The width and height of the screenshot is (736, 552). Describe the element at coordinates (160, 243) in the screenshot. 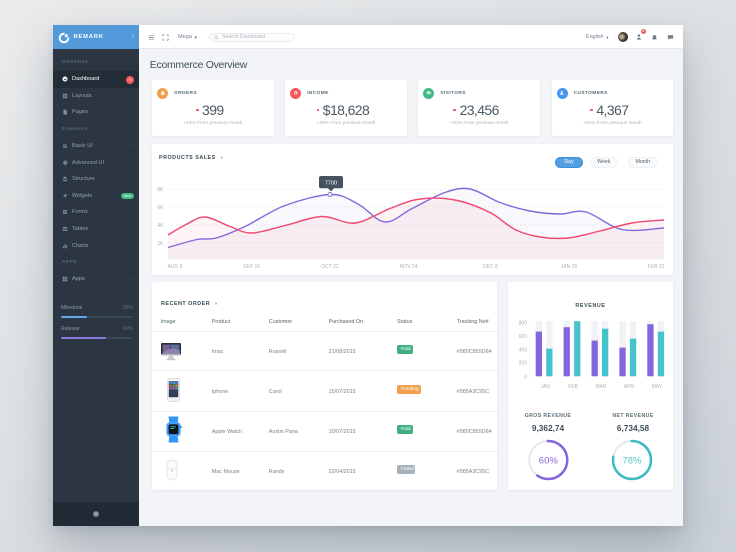

I see `svg-text: 2K` at that location.